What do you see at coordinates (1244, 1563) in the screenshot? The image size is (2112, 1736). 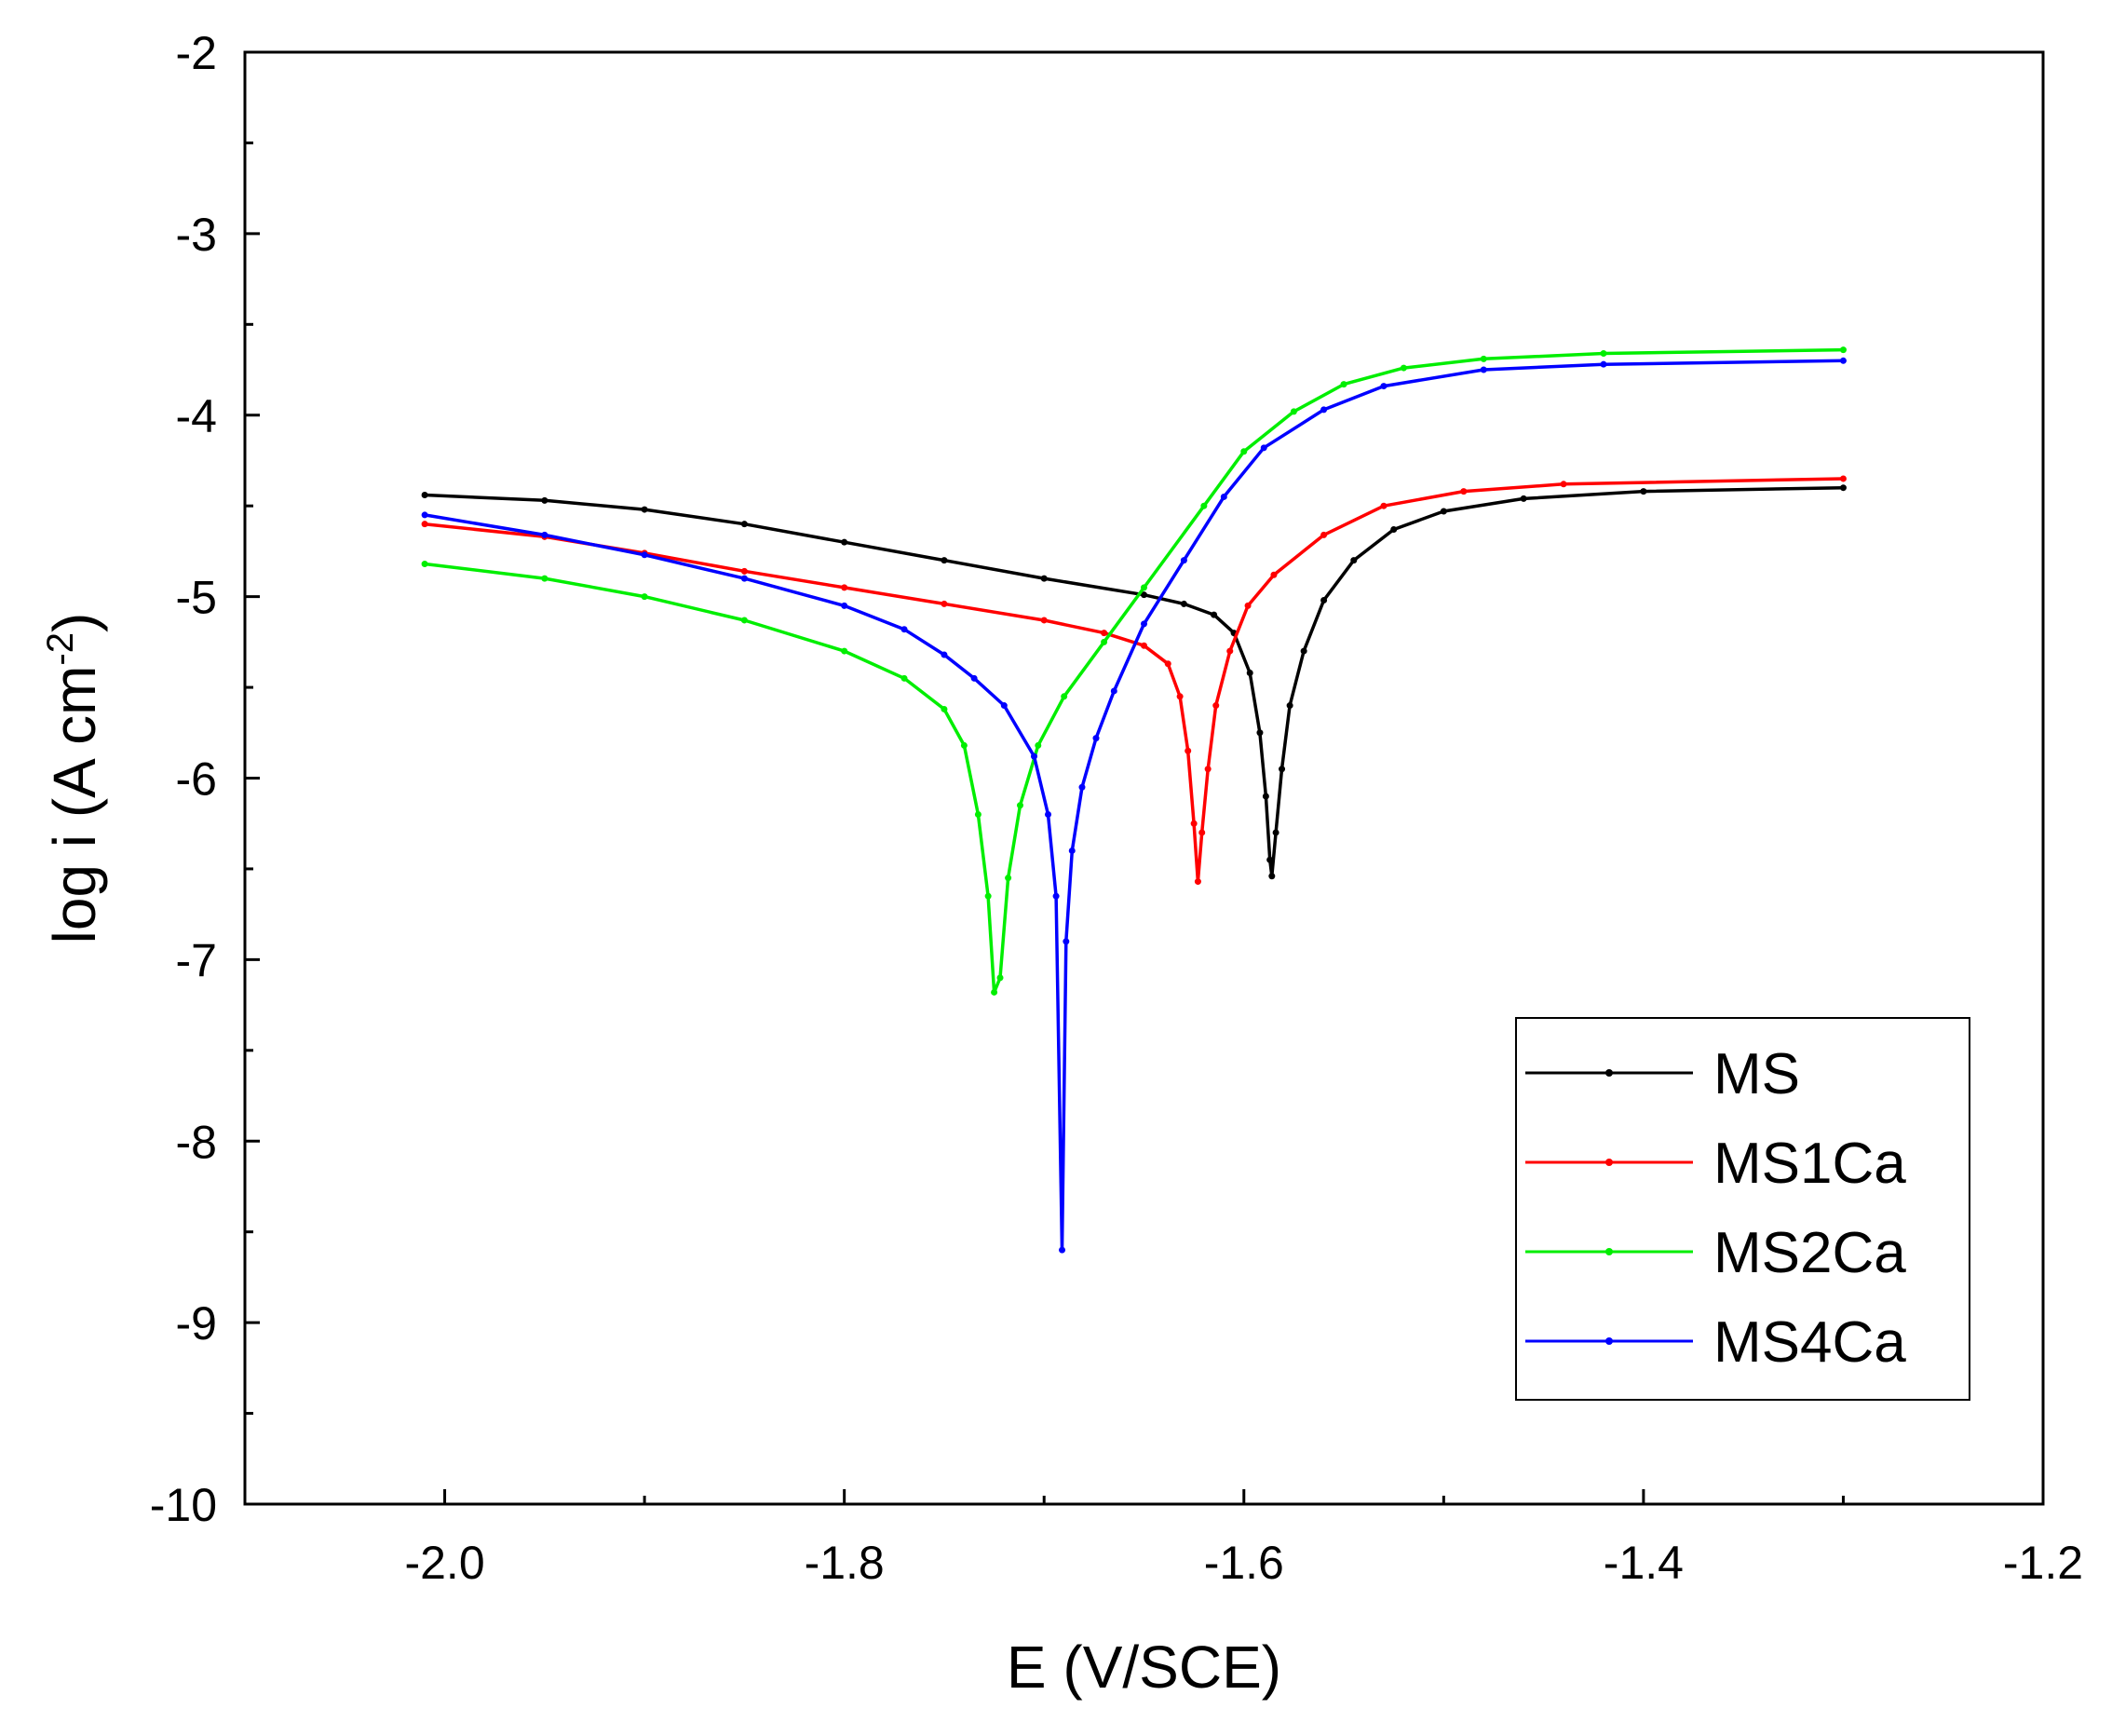 I see `x-tick-label: -1.6` at bounding box center [1244, 1563].